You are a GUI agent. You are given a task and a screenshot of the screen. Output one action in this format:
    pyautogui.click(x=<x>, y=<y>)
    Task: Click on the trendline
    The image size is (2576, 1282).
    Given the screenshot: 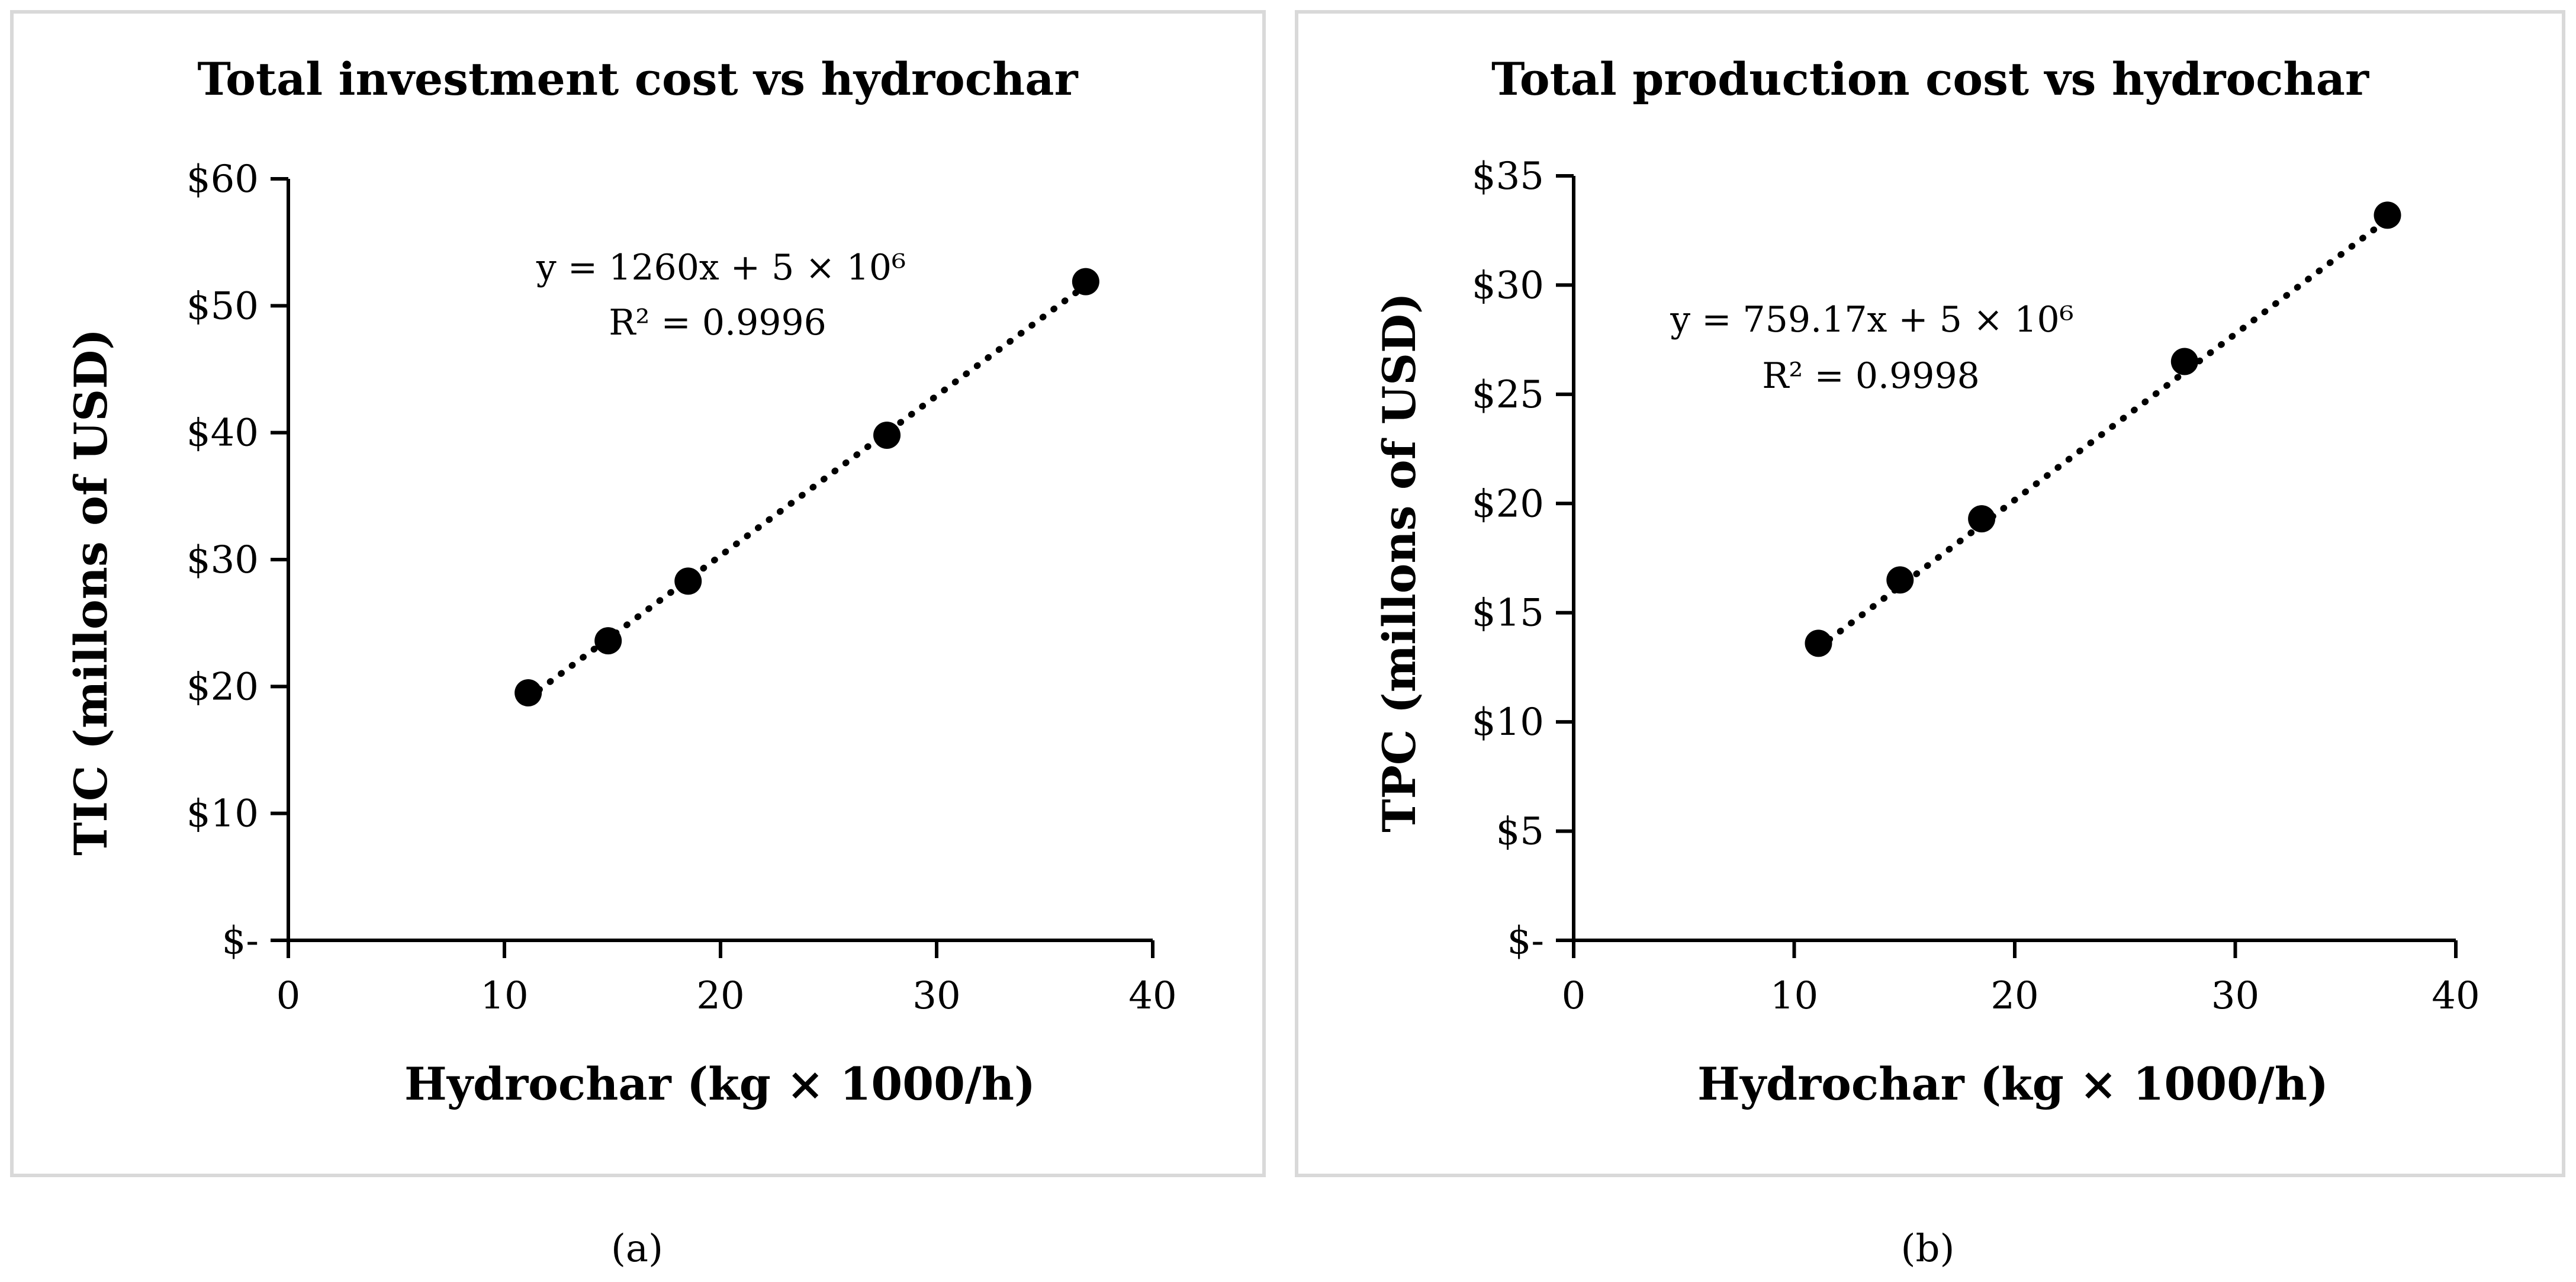 What is the action you would take?
    pyautogui.click(x=2103, y=433)
    